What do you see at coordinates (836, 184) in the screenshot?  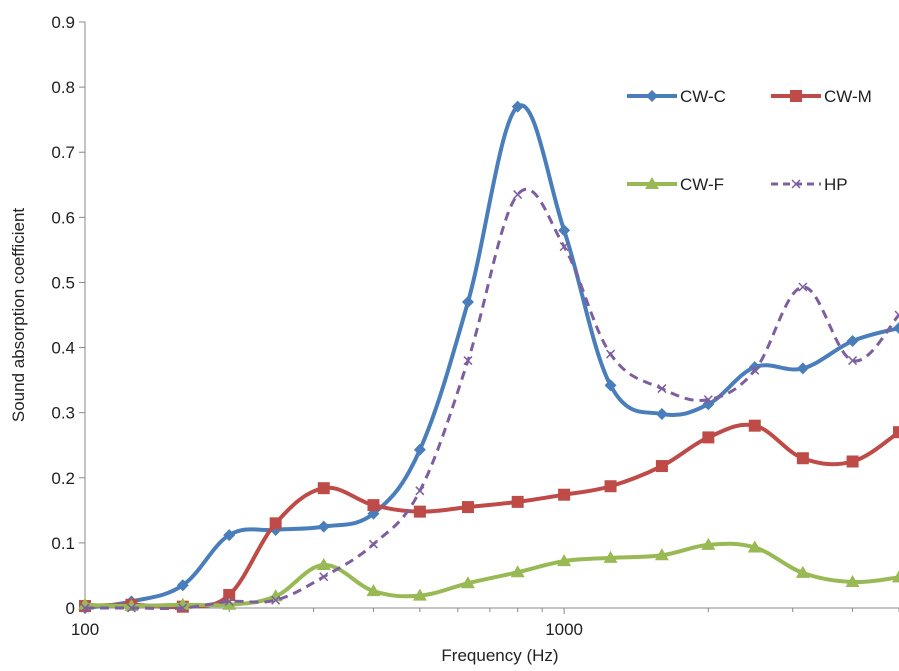 I see `legend-label: HP` at bounding box center [836, 184].